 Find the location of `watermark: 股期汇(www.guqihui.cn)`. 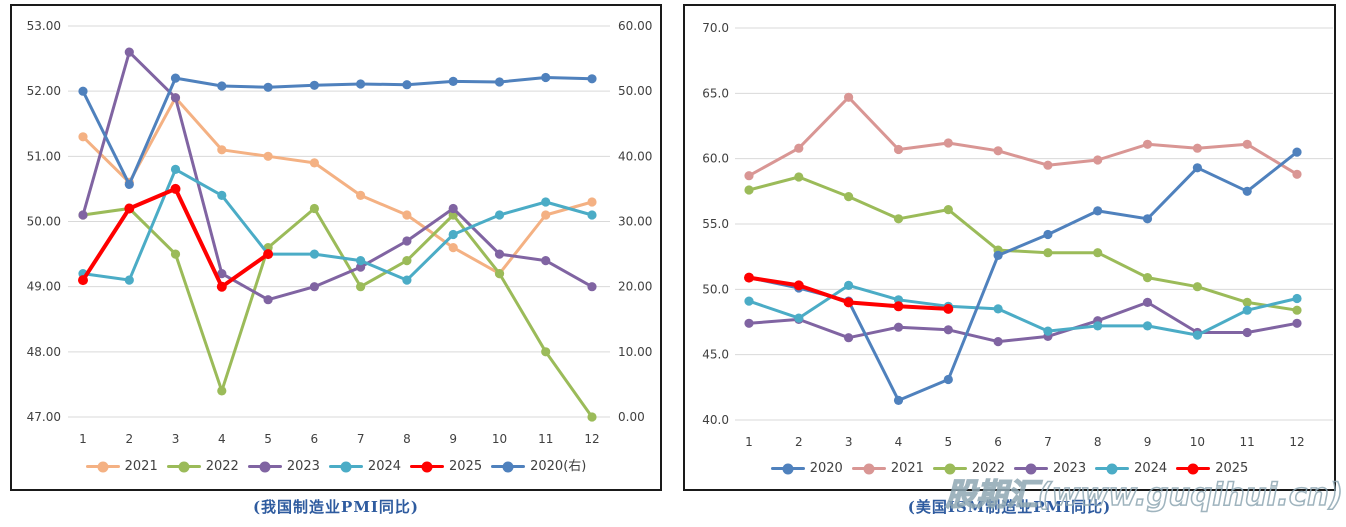

watermark: 股期汇(www.guqihui.cn) is located at coordinates (1144, 495).